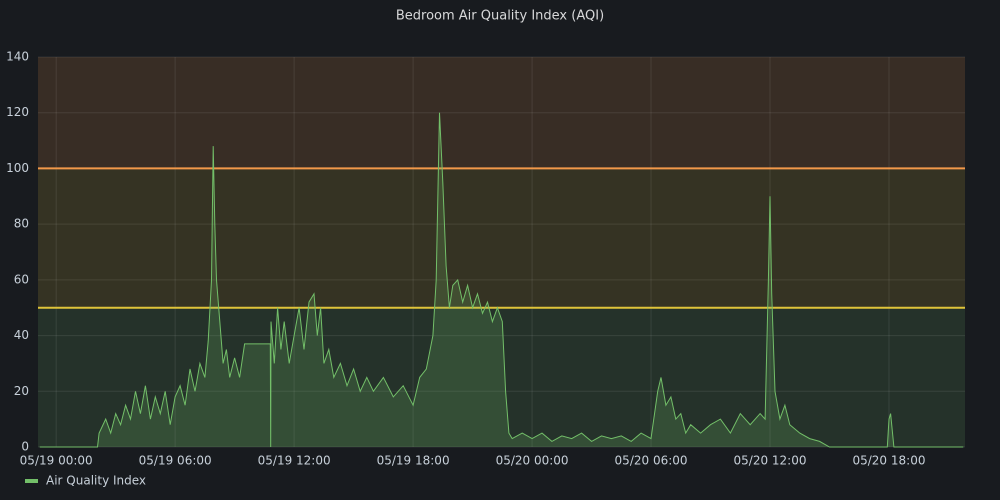 The height and width of the screenshot is (500, 1000). I want to click on x-tick-label: 05/20 12:00, so click(770, 461).